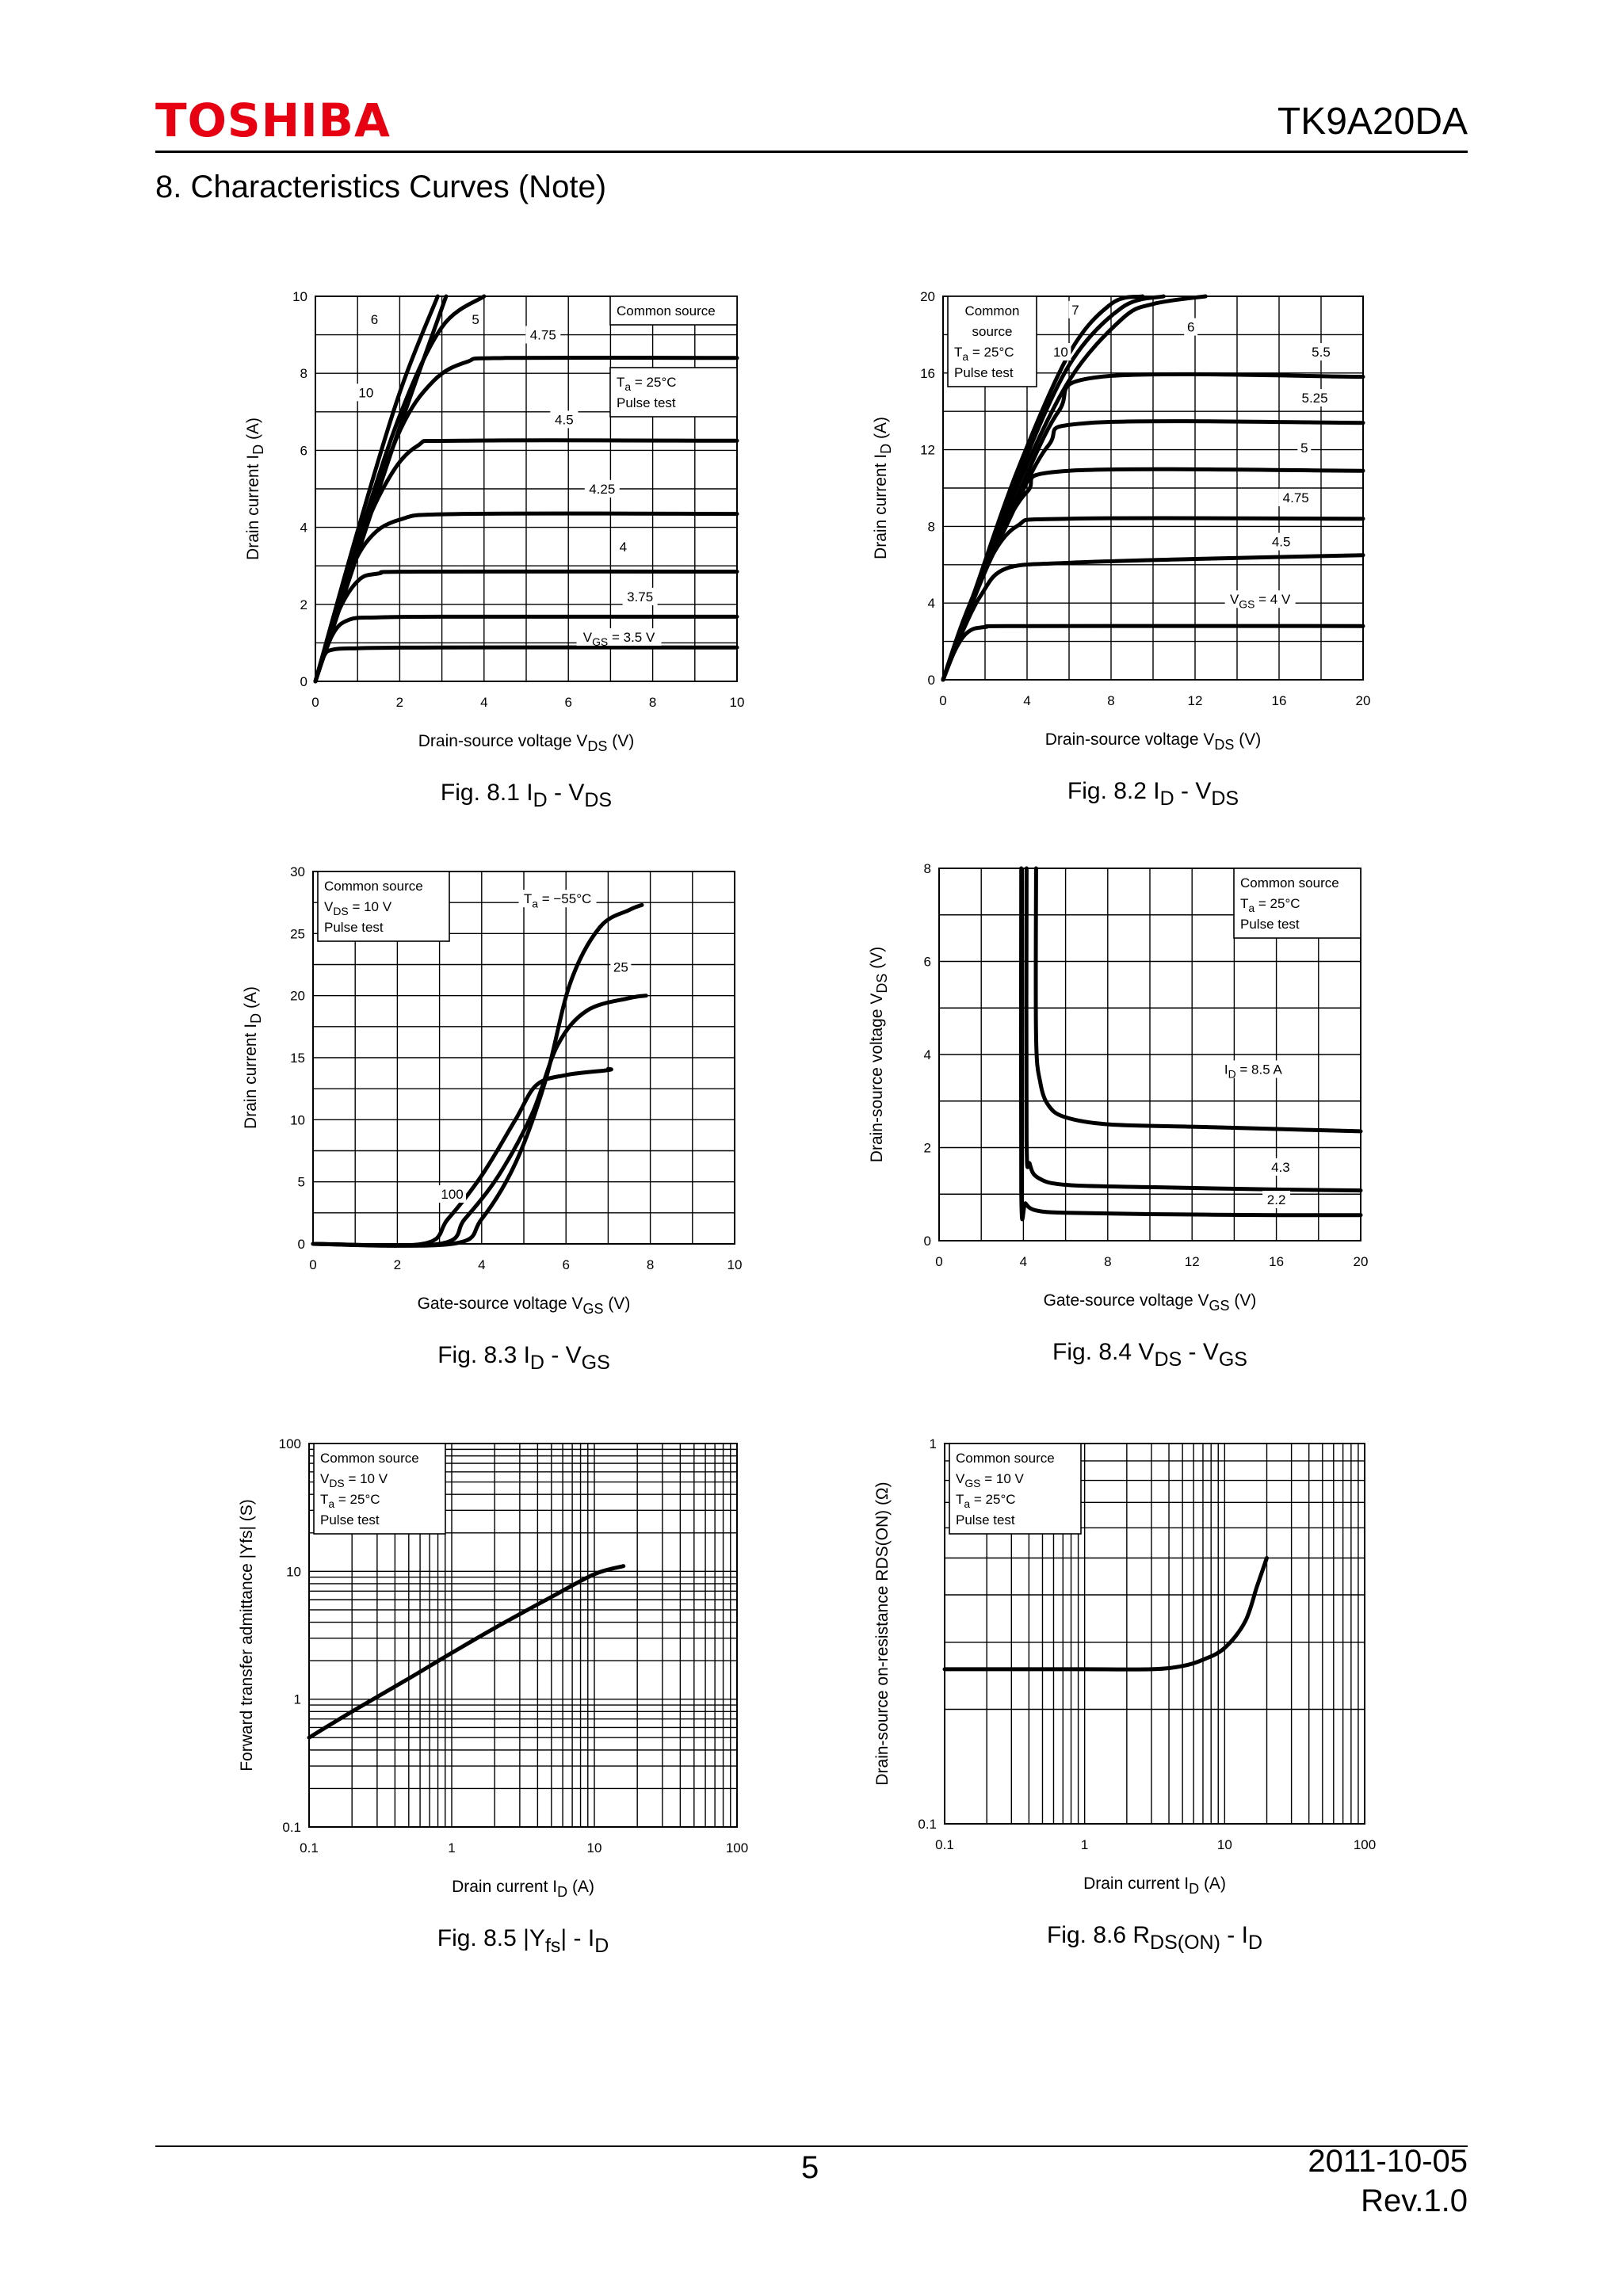 This screenshot has height=2296, width=1623. I want to click on y-tick-label: 2, so click(303, 604).